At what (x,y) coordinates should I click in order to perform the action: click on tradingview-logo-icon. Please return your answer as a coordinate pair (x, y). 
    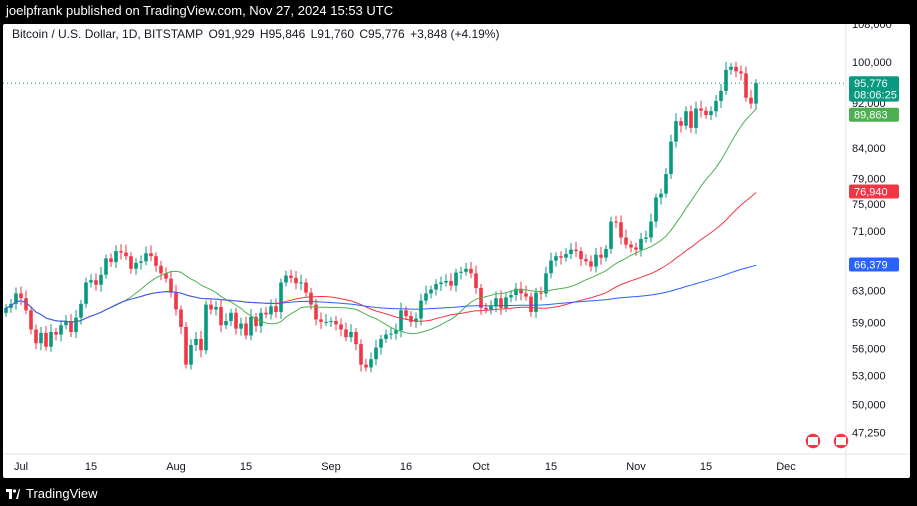
    Looking at the image, I should click on (13, 493).